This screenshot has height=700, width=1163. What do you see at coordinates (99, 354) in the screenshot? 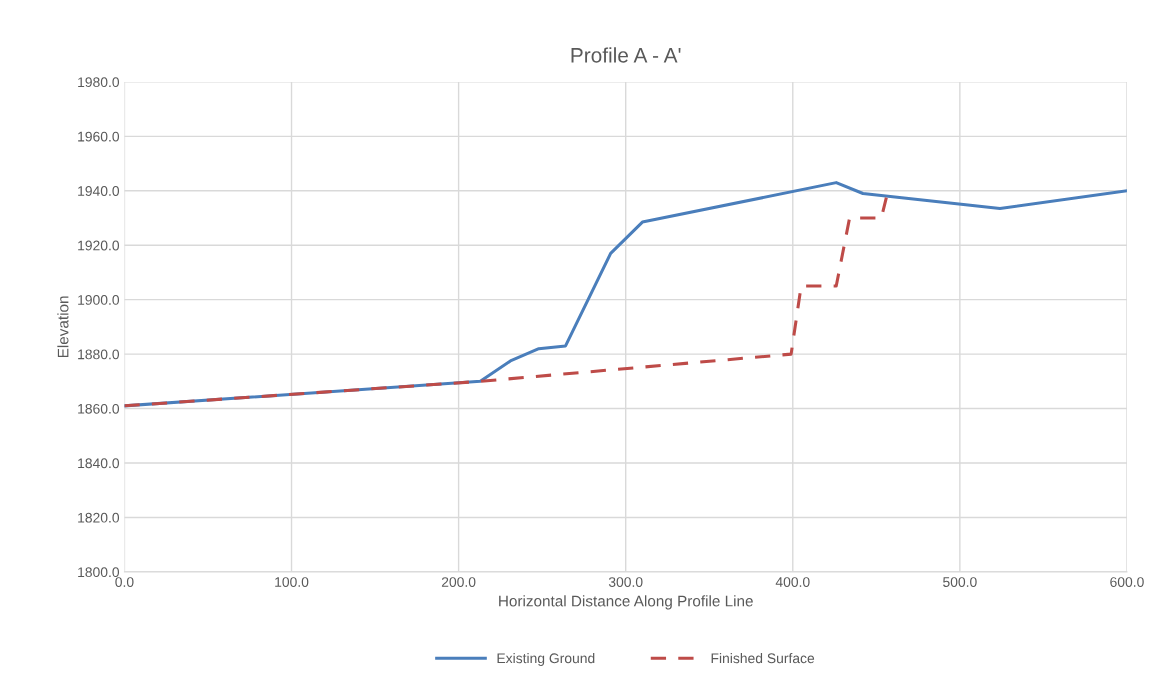
I see `y-tick-label: 1880.0` at bounding box center [99, 354].